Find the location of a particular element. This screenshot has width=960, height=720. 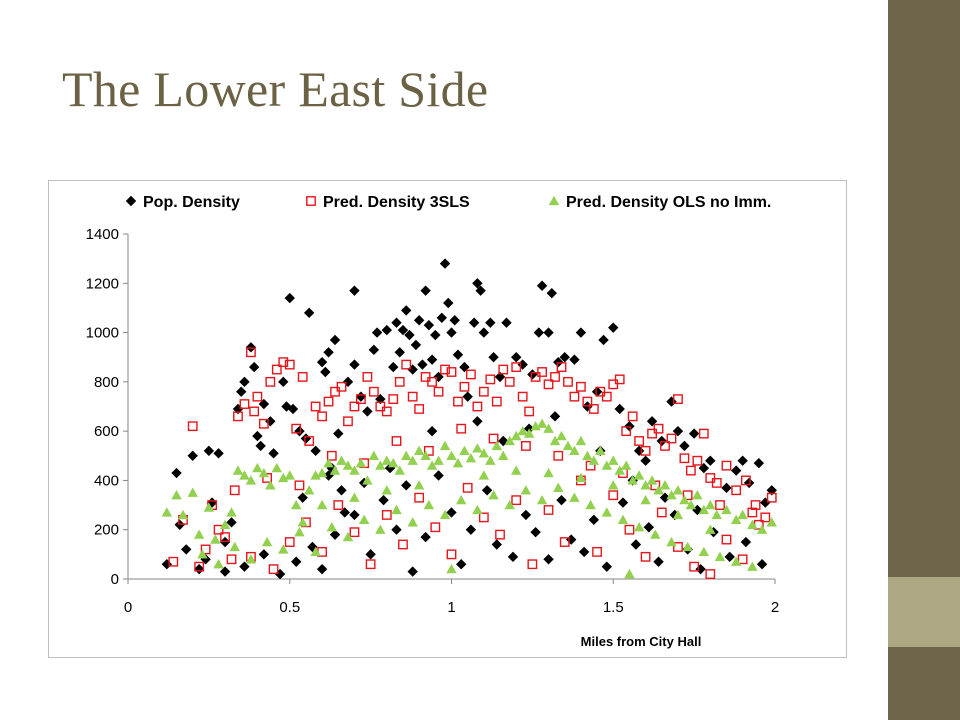

y-tick-label: 800 is located at coordinates (106, 382).